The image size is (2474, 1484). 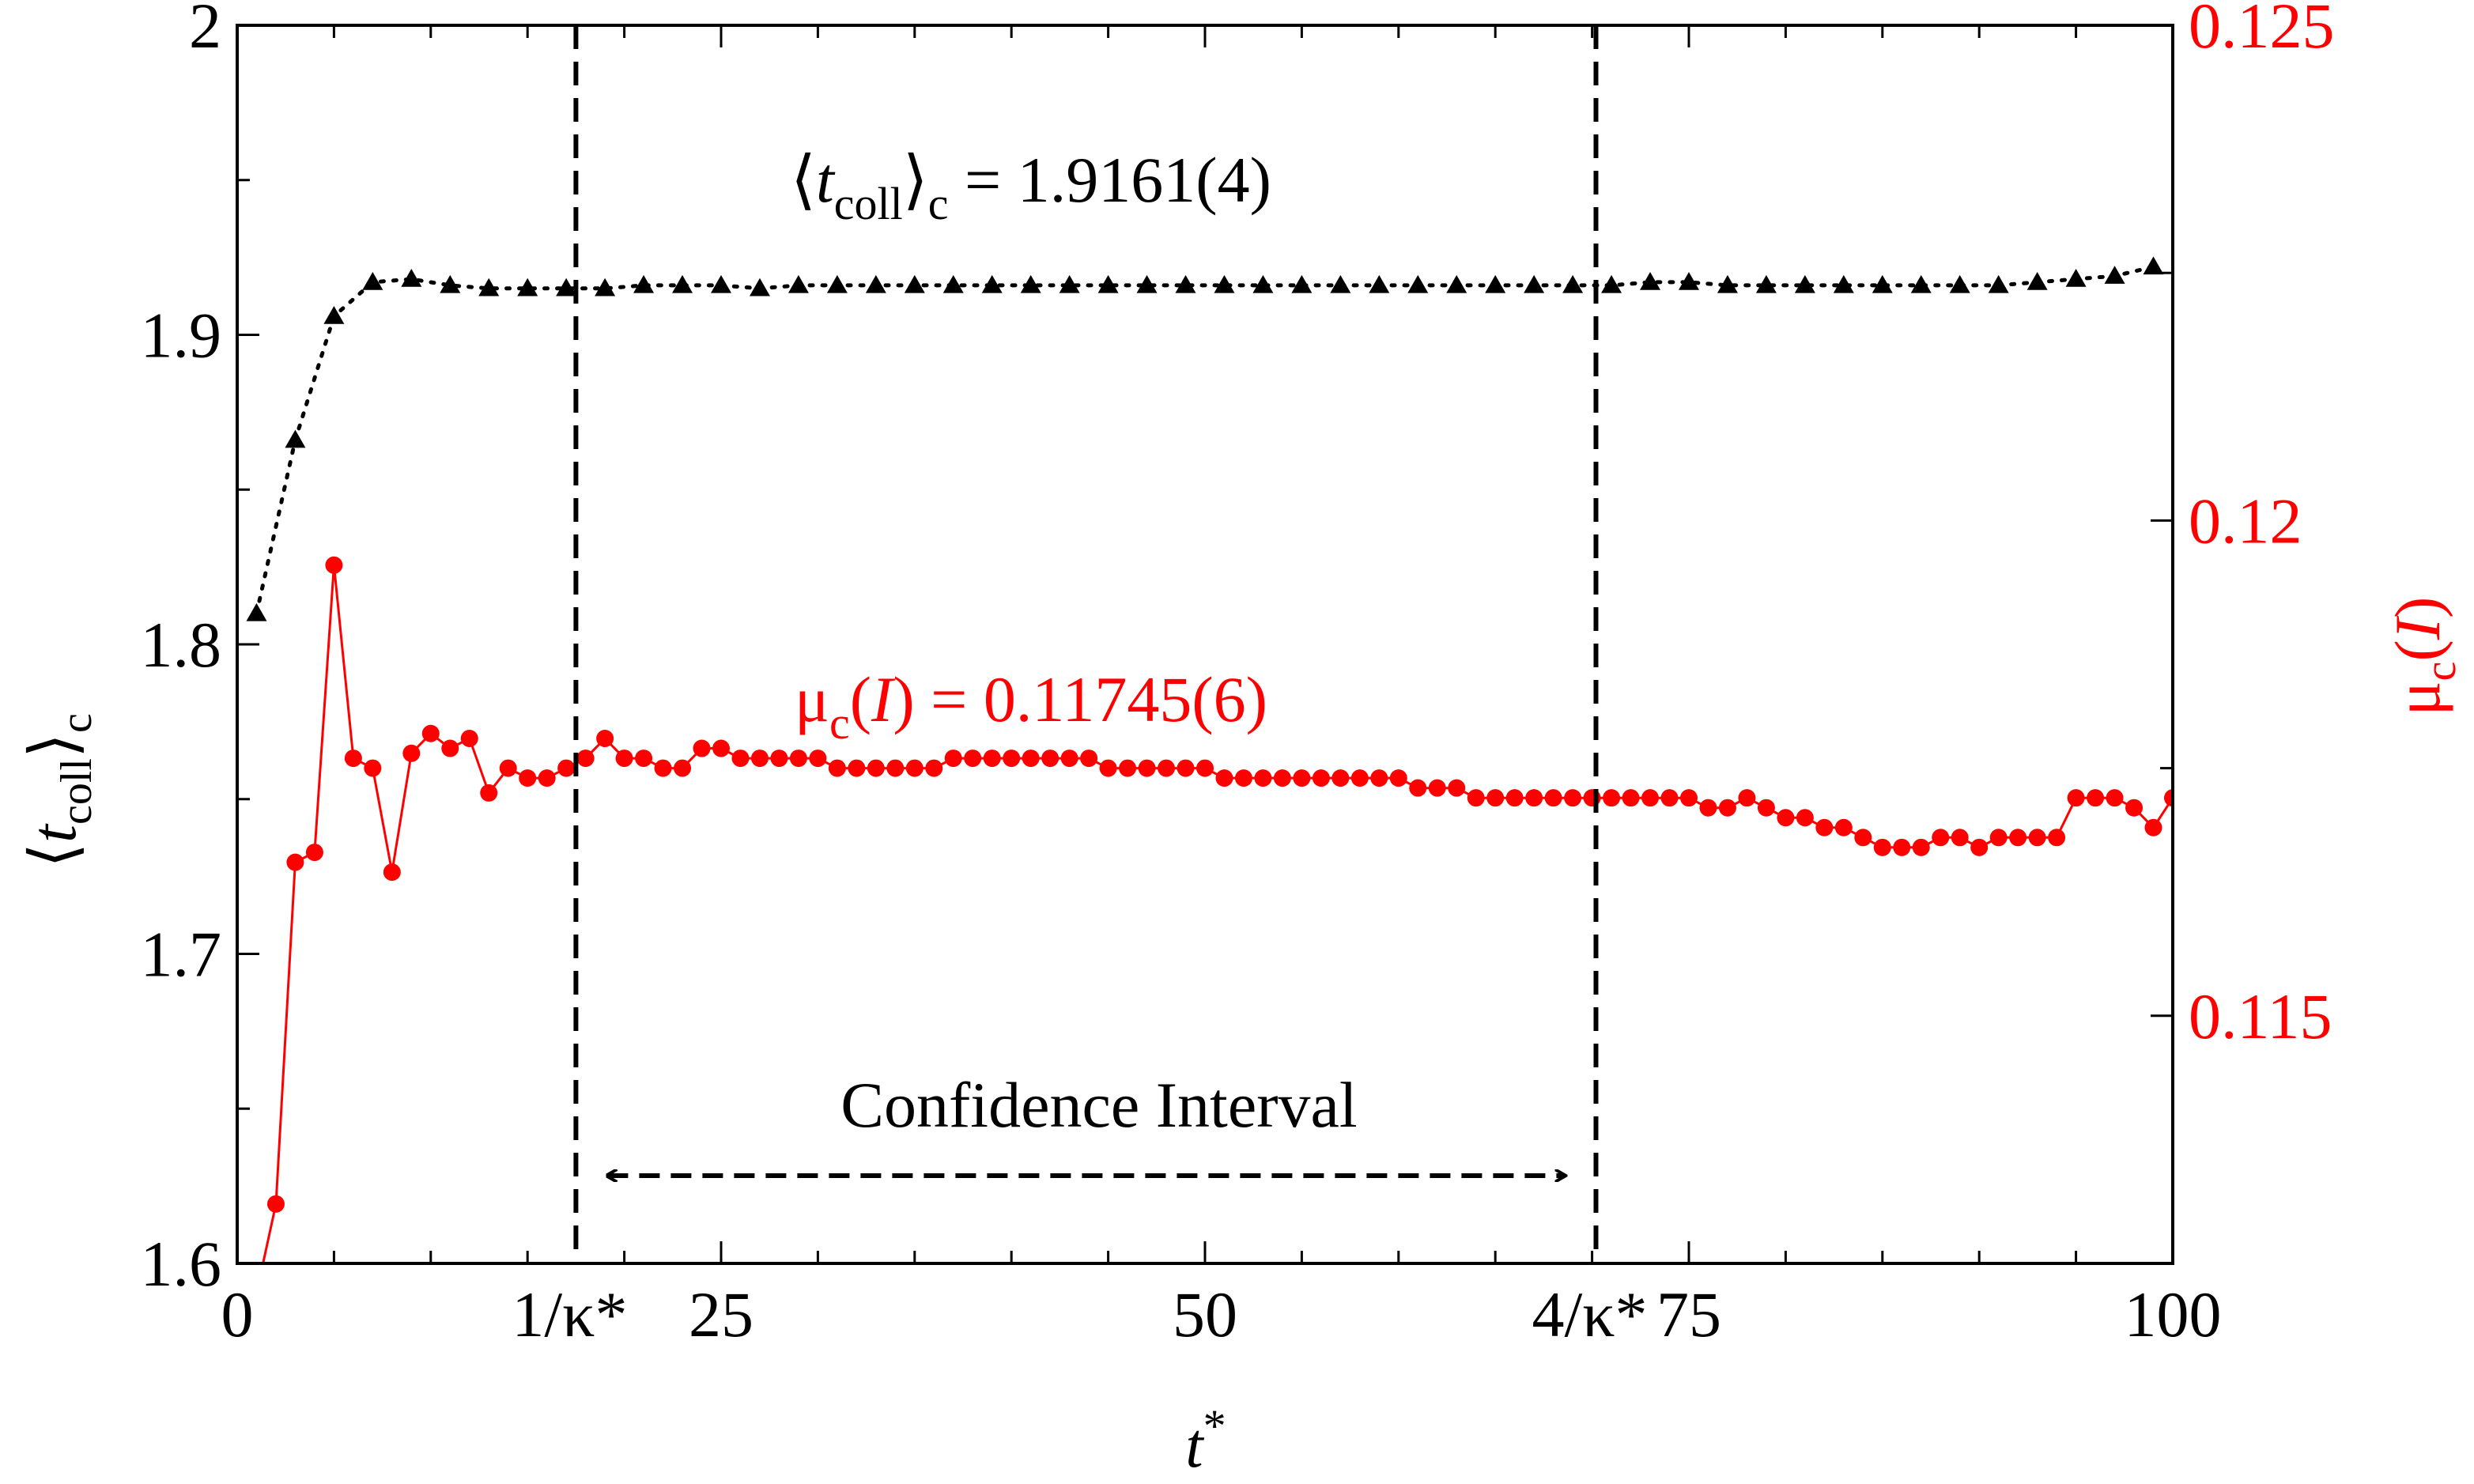 What do you see at coordinates (2245, 521) in the screenshot?
I see `y-right-tick-label: 0.12` at bounding box center [2245, 521].